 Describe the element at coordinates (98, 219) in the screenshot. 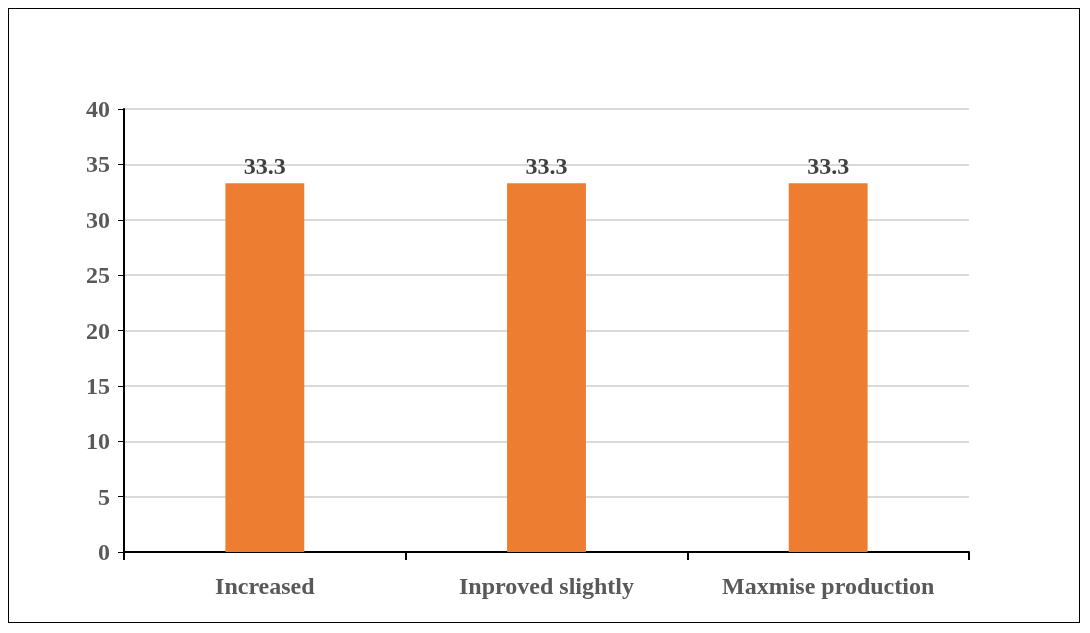

I see `y-tick-label: 30` at that location.